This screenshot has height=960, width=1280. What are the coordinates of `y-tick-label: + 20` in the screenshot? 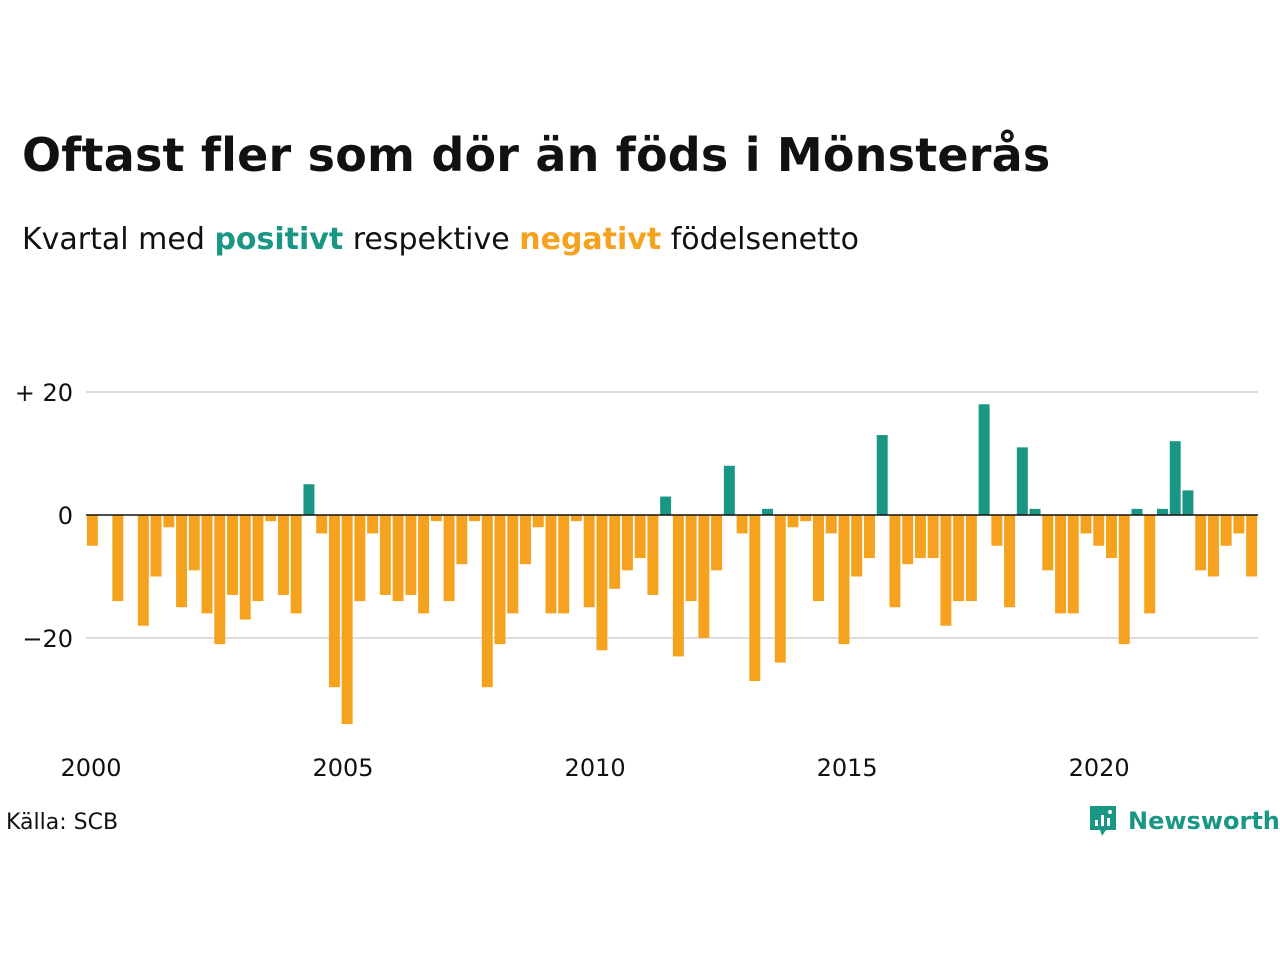 It's located at (44, 393).